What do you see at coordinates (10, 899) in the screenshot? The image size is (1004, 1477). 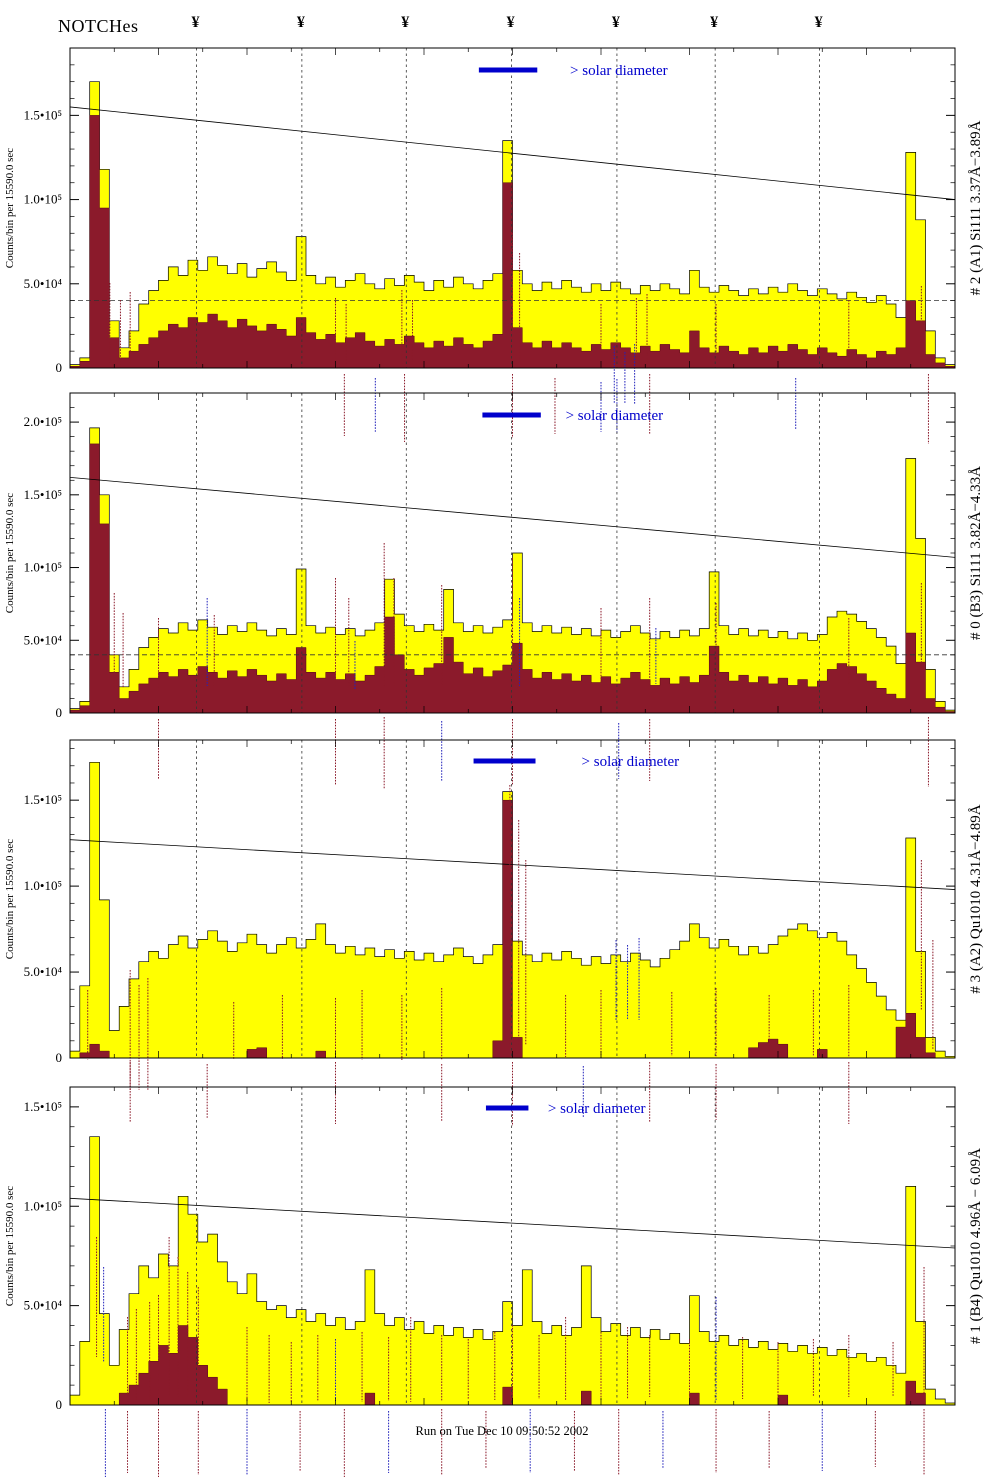 I see `panel-3-y-axis-label: Counts/bin per 15590.0 sec` at bounding box center [10, 899].